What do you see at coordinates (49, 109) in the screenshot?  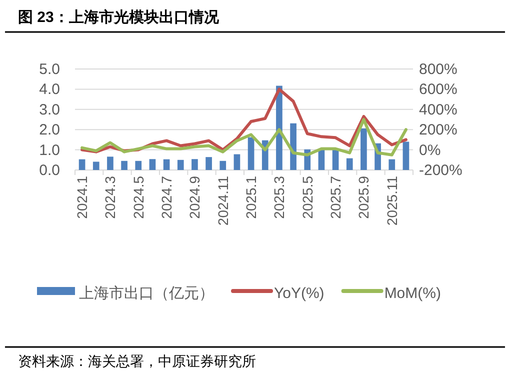 I see `y-tick-label: 3.0` at bounding box center [49, 109].